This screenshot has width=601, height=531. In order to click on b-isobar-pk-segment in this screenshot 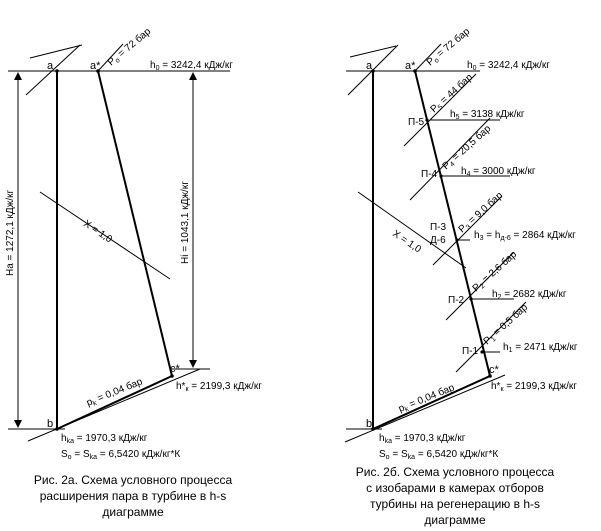, I will do `click(431, 402)`.